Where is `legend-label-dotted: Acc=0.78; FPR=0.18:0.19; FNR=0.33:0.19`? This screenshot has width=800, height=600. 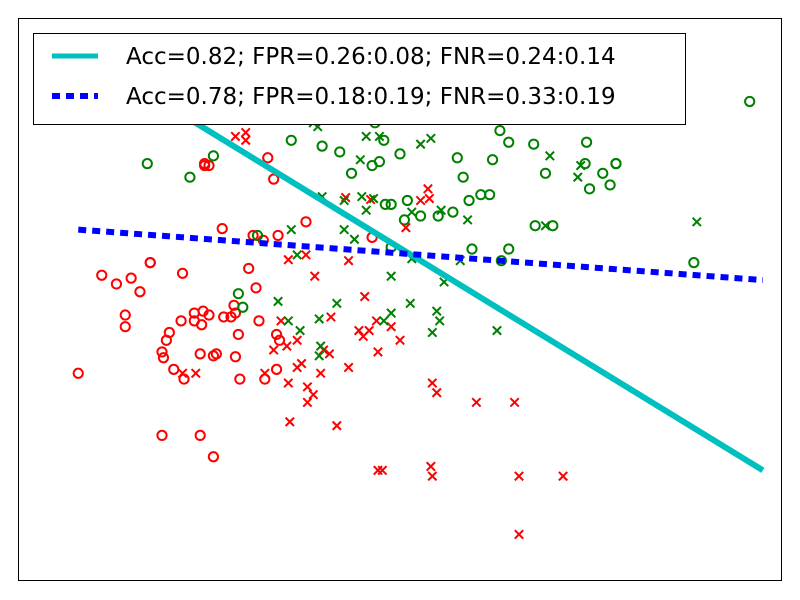 legend-label-dotted: Acc=0.78; FPR=0.18:0.19; FNR=0.33:0.19 is located at coordinates (371, 97).